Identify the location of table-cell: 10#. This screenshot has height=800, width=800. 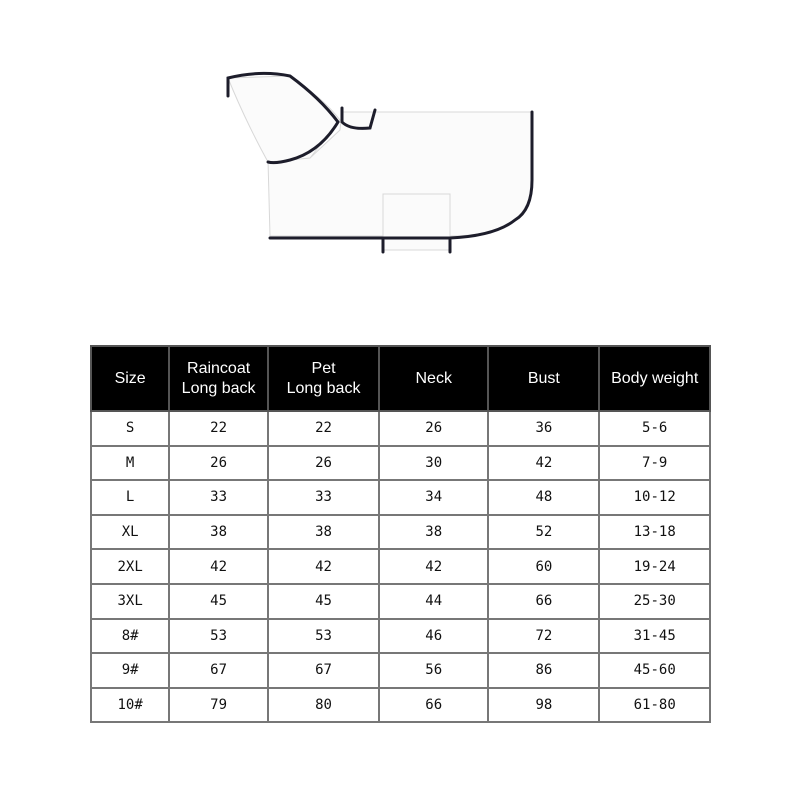
(130, 705).